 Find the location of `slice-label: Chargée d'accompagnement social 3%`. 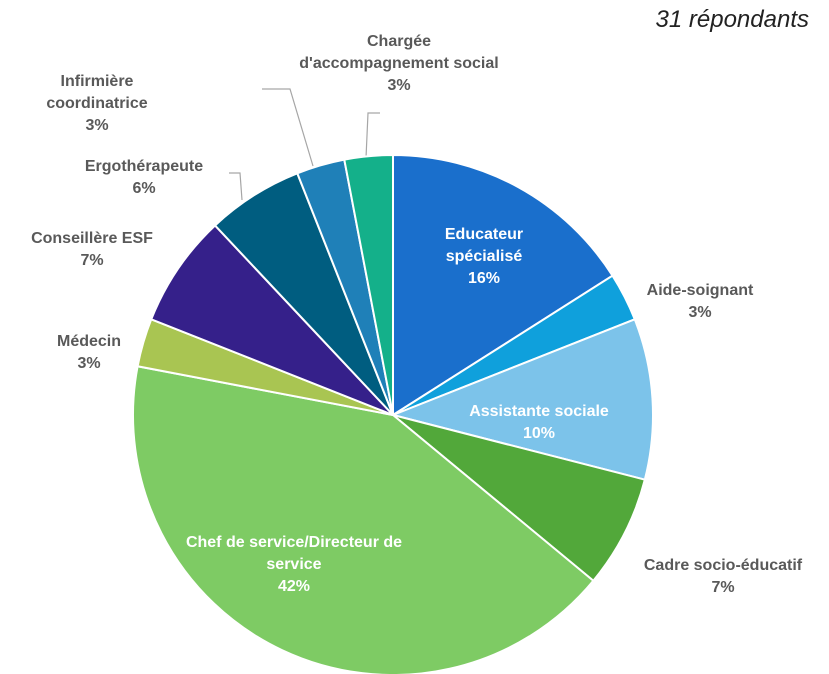

slice-label: Chargée d'accompagnement social 3% is located at coordinates (399, 64).